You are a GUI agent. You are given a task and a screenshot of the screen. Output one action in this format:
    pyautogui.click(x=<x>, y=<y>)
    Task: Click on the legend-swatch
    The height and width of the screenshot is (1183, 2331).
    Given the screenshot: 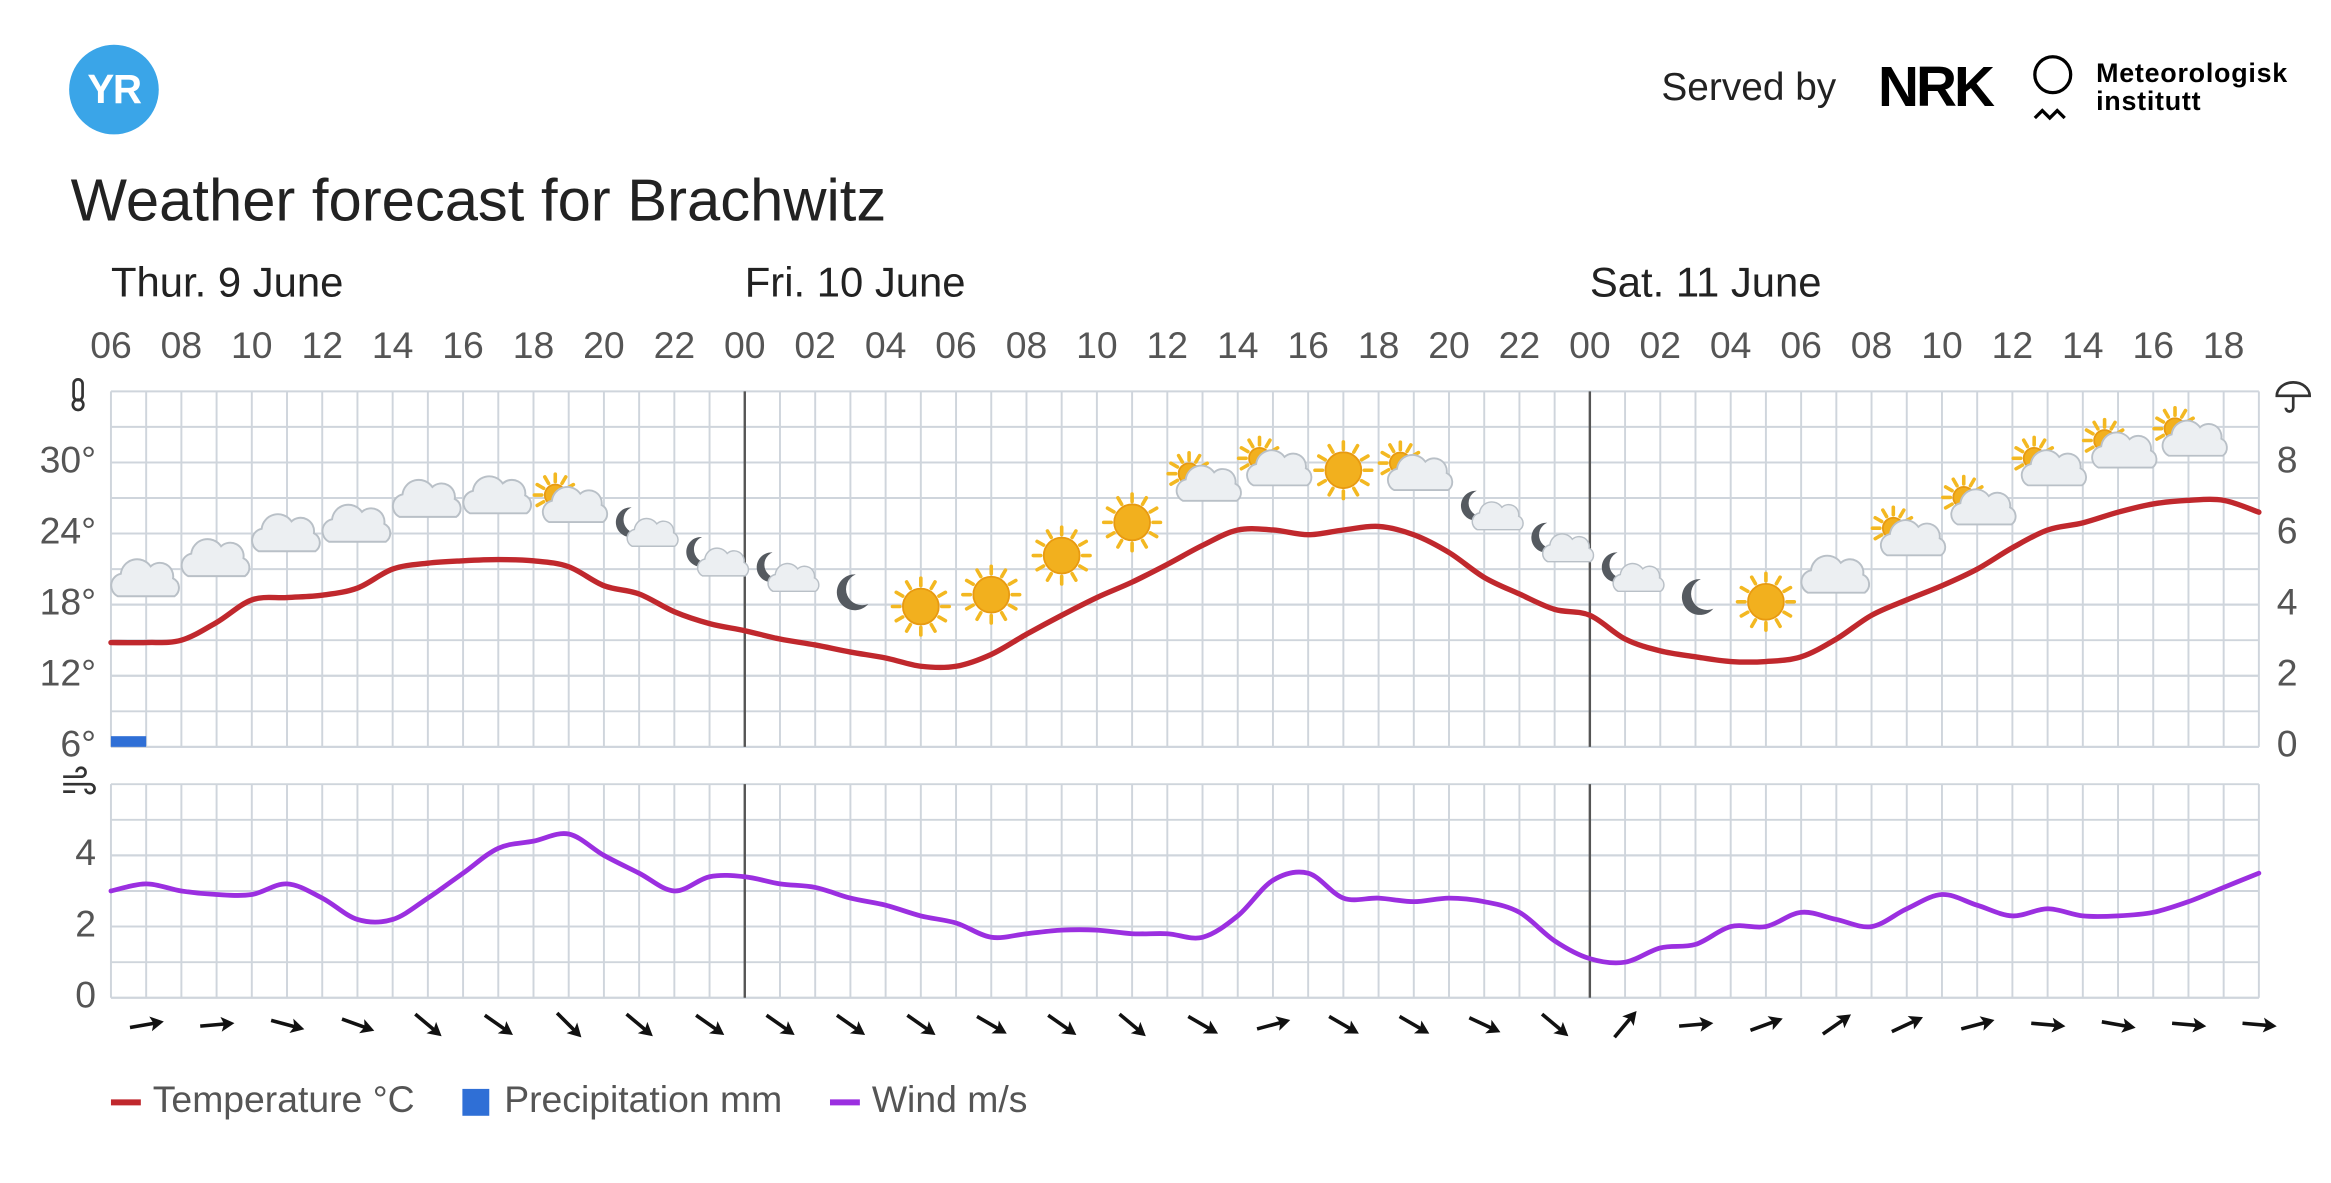 What is the action you would take?
    pyautogui.click(x=476, y=1102)
    